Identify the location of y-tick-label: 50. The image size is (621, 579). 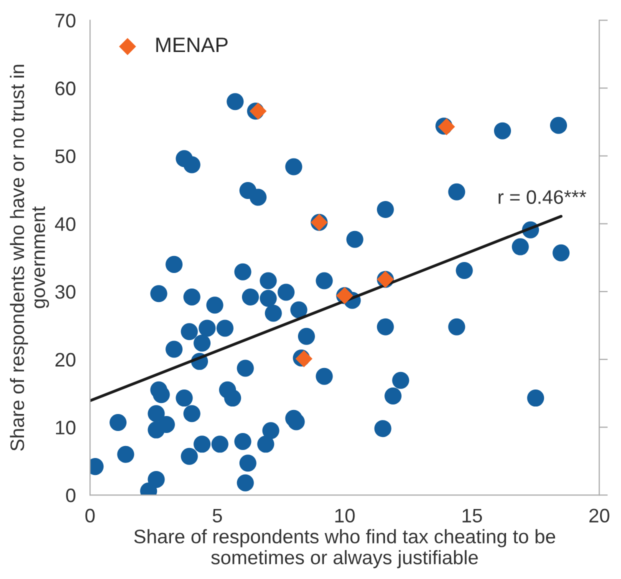
(65, 156).